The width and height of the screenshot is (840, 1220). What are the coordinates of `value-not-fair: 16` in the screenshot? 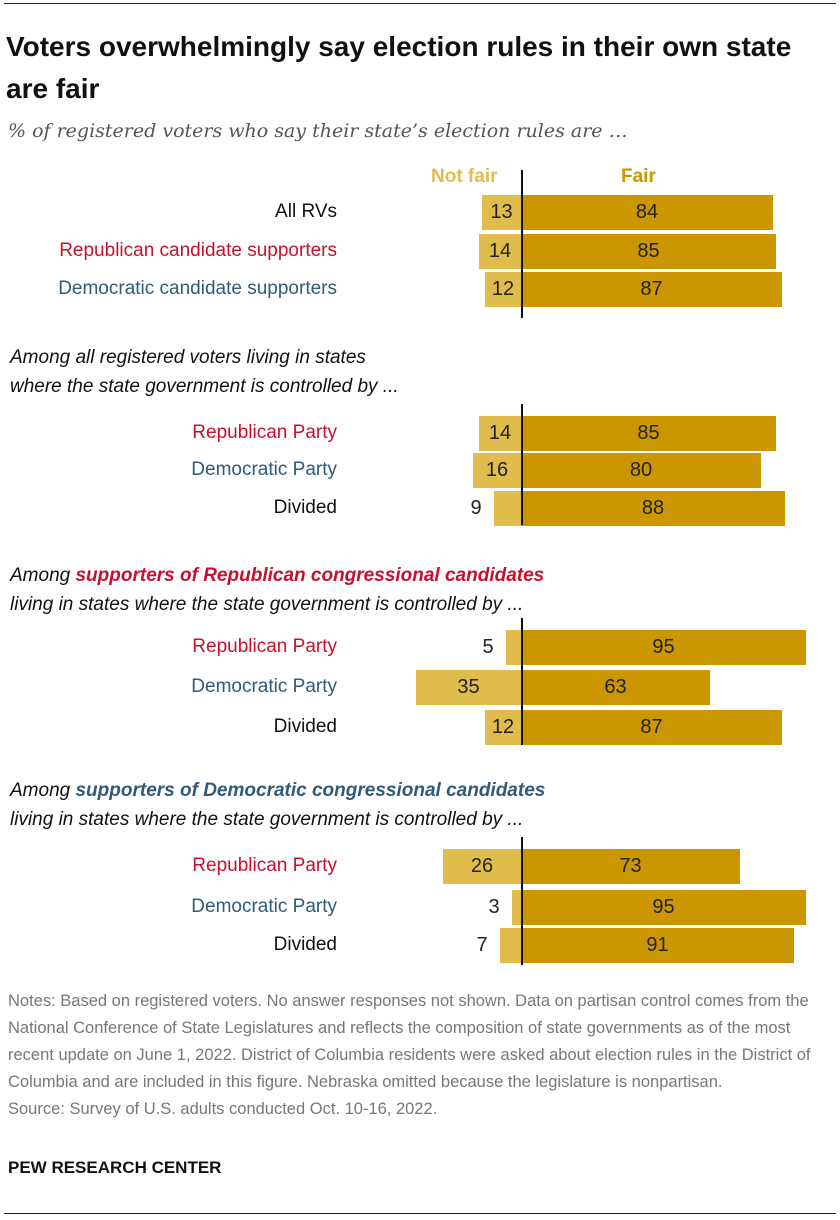 It's located at (497, 470).